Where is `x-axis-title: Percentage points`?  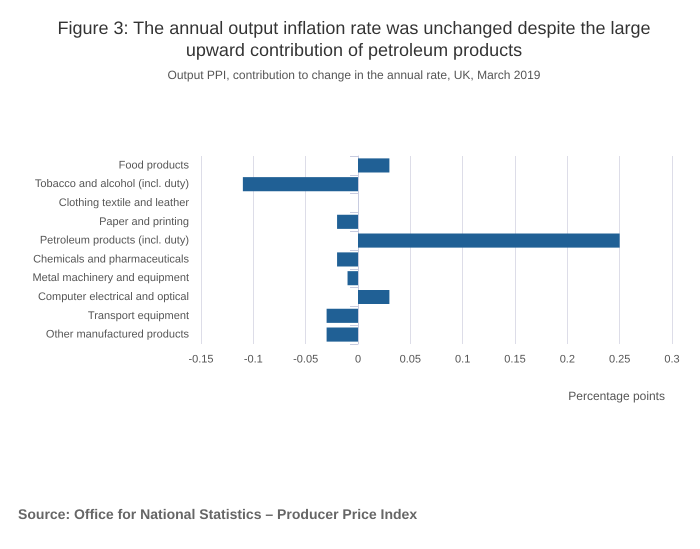 x-axis-title: Percentage points is located at coordinates (616, 396).